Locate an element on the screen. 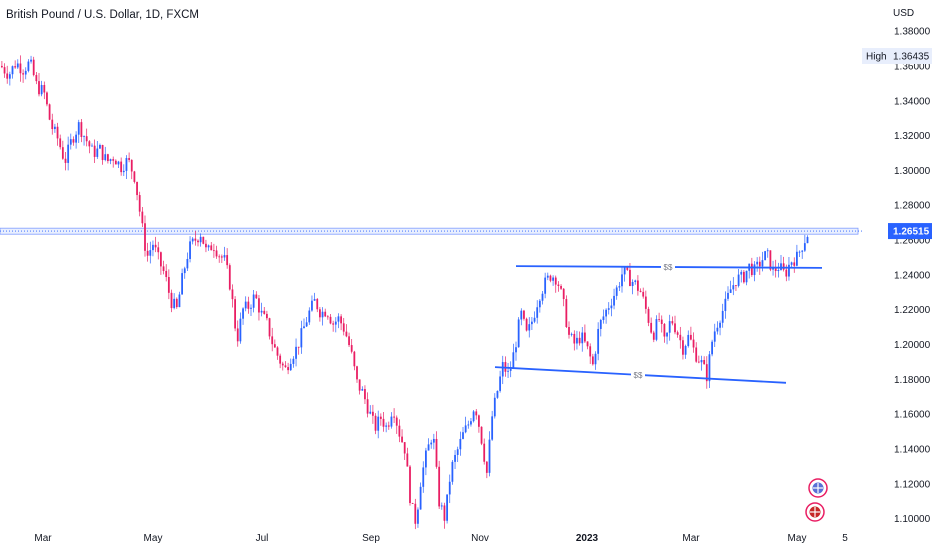 Image resolution: width=932 pixels, height=550 pixels. last-price-tag-bg is located at coordinates (910, 231).